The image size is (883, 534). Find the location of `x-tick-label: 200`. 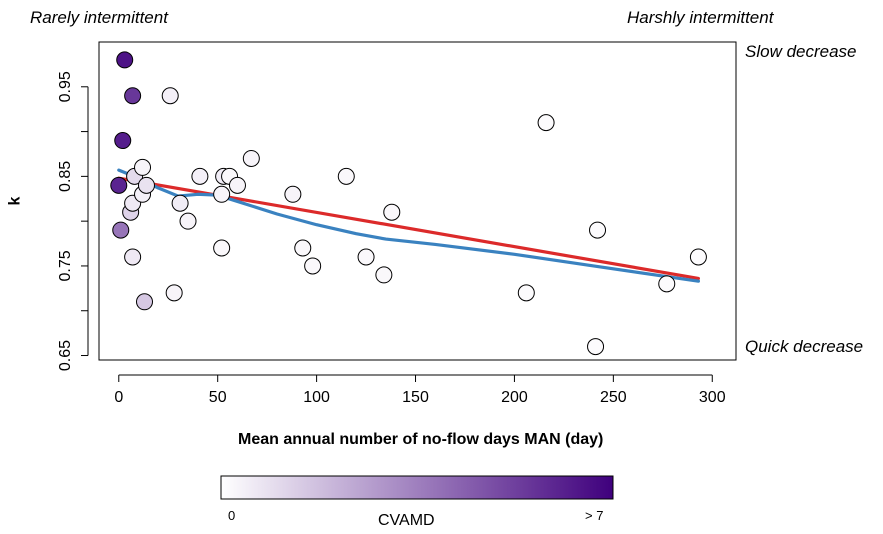

x-tick-label: 200 is located at coordinates (514, 397).